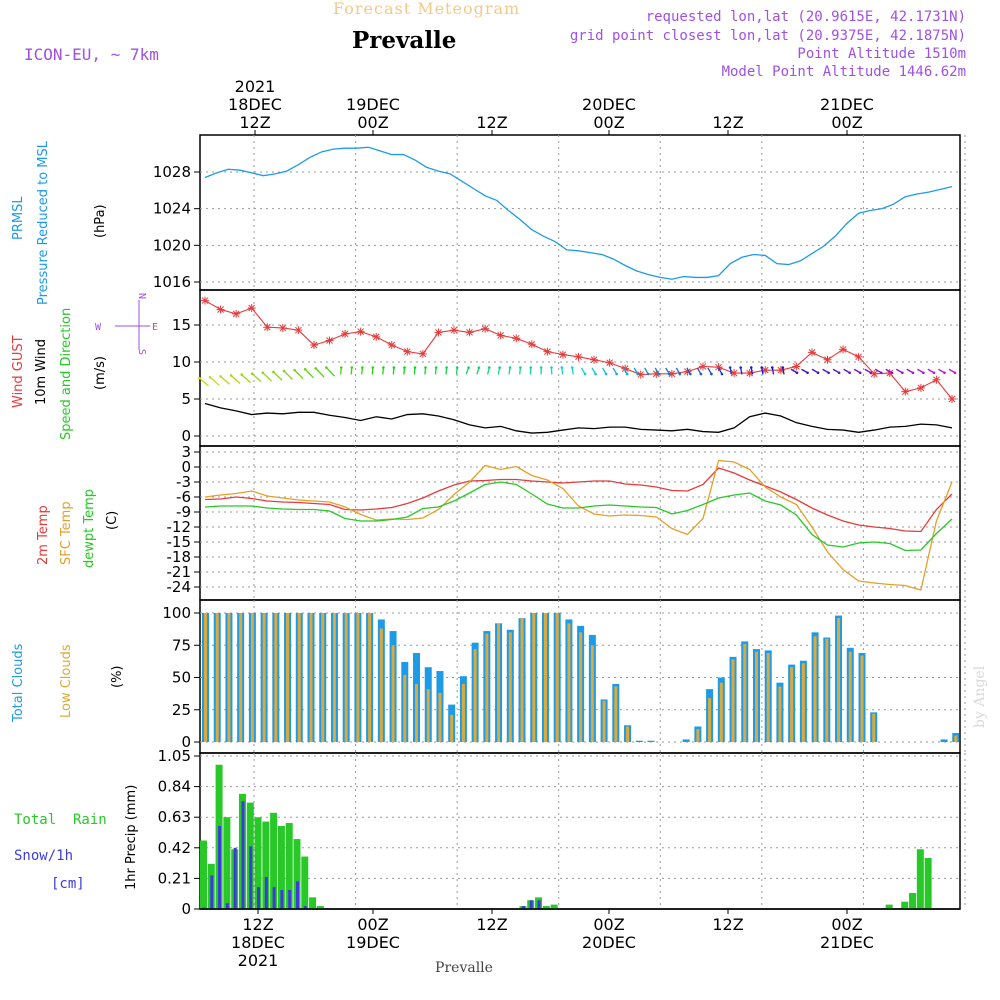 Image resolution: width=1000 pixels, height=1000 pixels. What do you see at coordinates (727, 924) in the screenshot?
I see `bottom-hour-label: 12Z` at bounding box center [727, 924].